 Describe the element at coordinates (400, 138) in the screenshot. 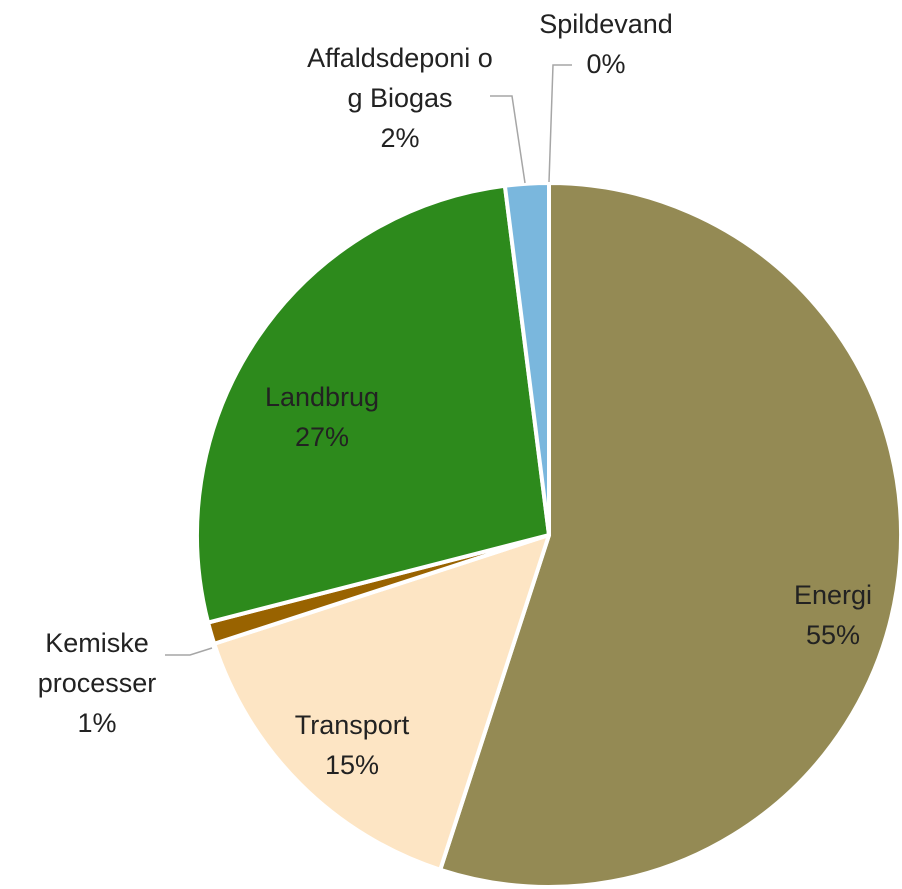

I see `value-label: 2%` at that location.